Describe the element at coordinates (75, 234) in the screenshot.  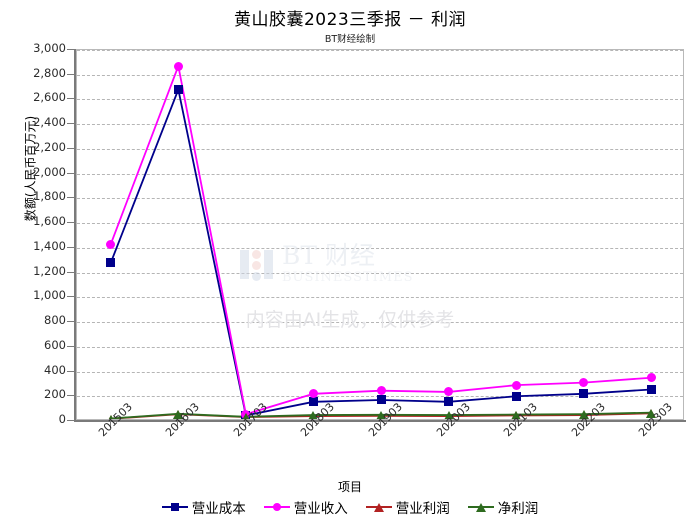
I see `y-axis-spine` at that location.